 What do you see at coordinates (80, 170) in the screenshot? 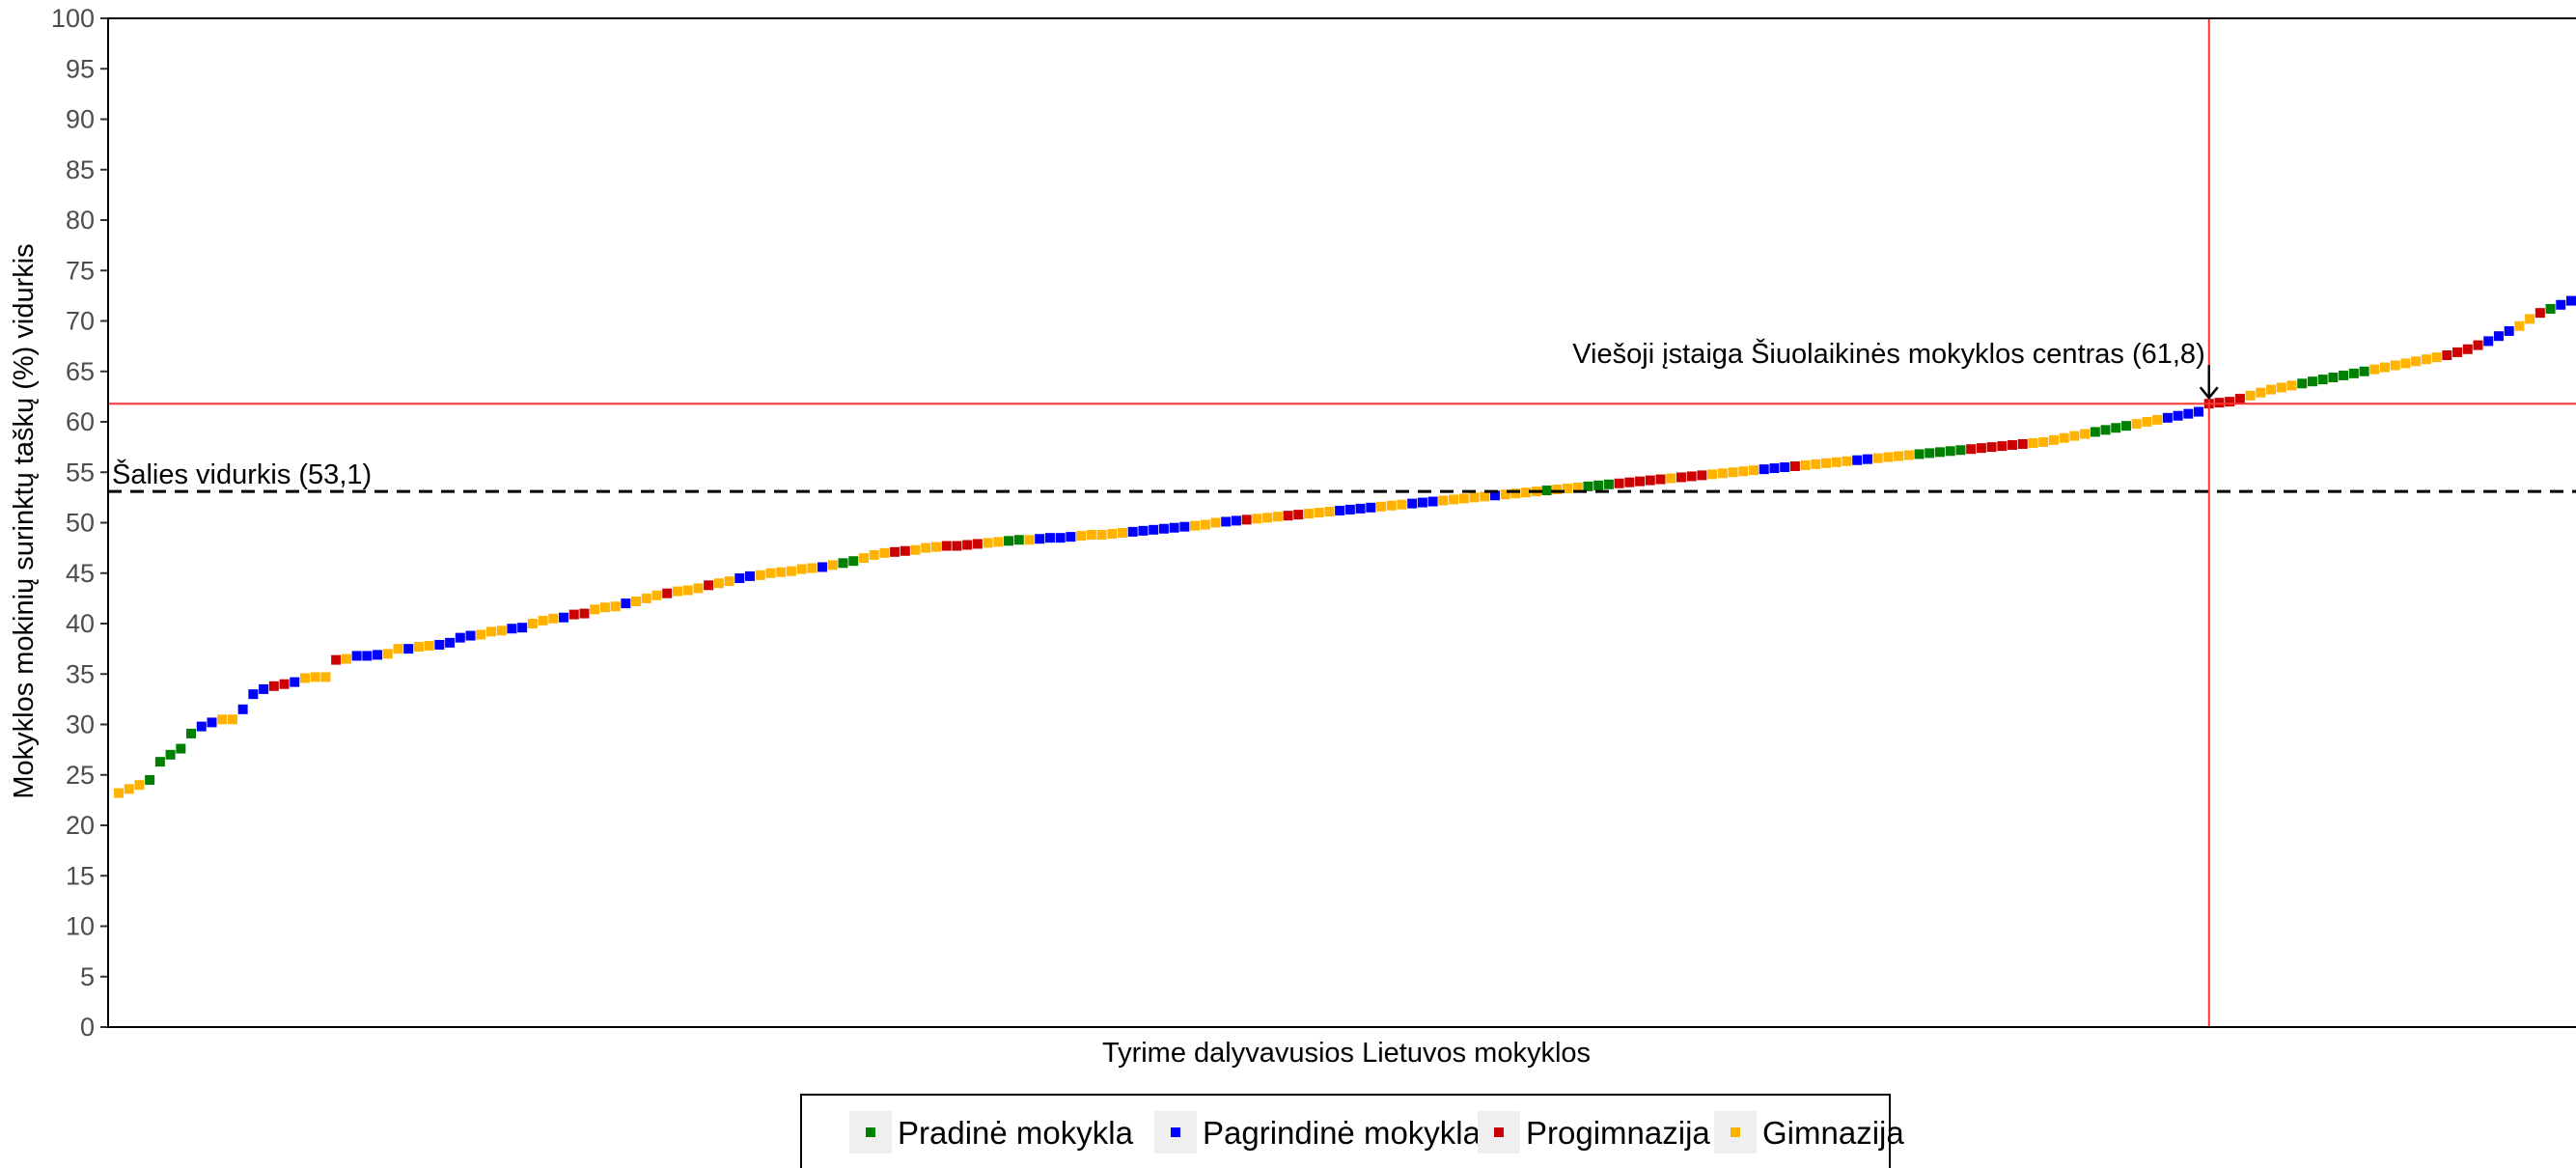
I see `y-tick-label: 85` at bounding box center [80, 170].